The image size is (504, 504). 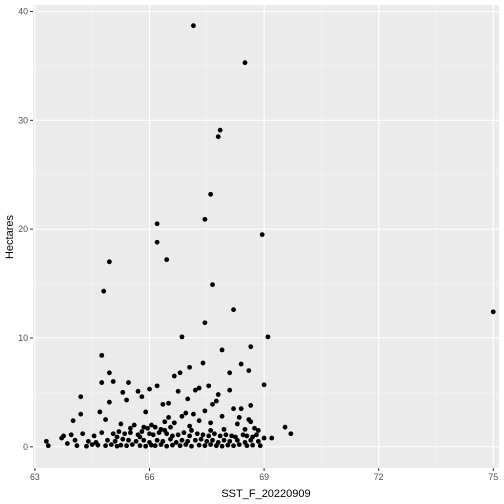 I want to click on y-tick-label: 20, so click(x=23, y=229).